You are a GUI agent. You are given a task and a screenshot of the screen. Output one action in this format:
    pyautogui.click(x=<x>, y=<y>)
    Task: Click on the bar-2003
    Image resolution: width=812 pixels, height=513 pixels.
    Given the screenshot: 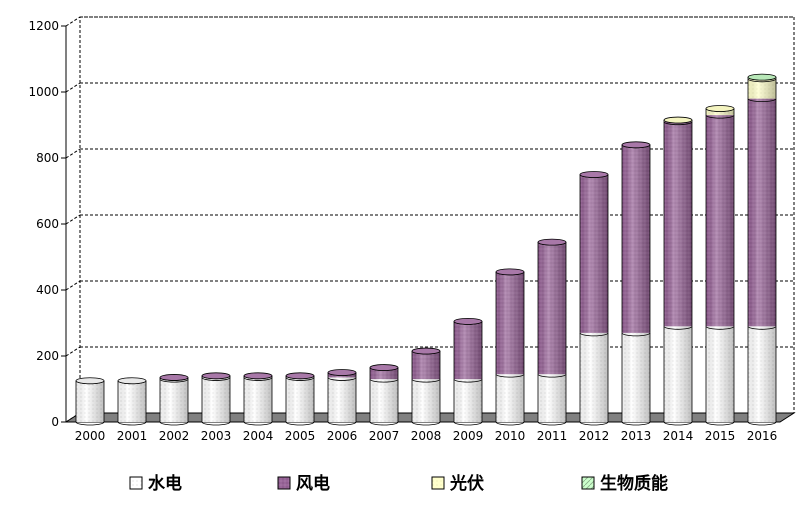 What is the action you would take?
    pyautogui.click(x=216, y=399)
    